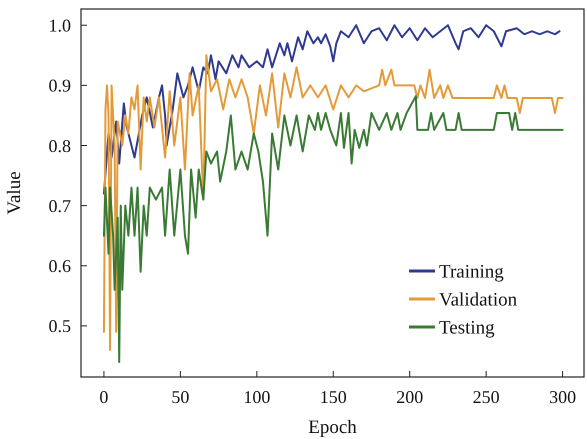  I want to click on y-tick-label: 1.0, so click(59, 26).